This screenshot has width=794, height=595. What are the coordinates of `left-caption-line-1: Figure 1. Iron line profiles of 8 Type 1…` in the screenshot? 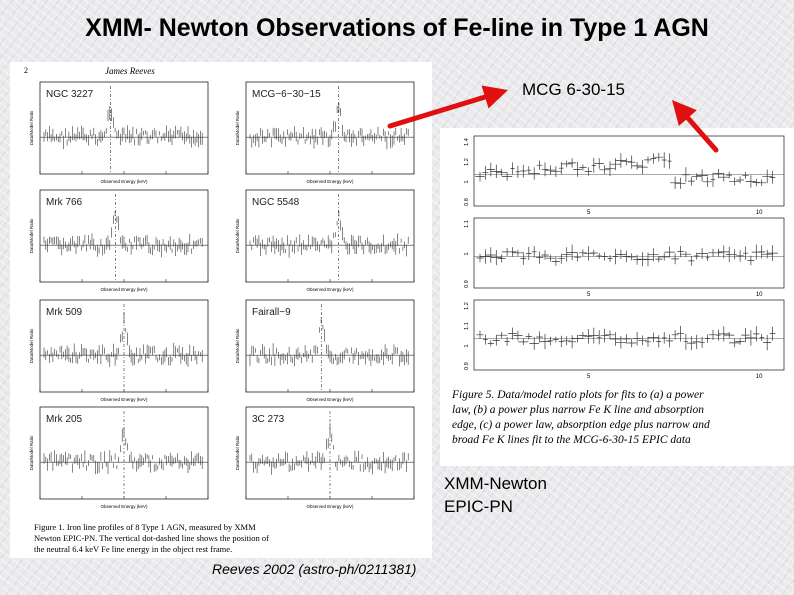 It's located at (145, 527).